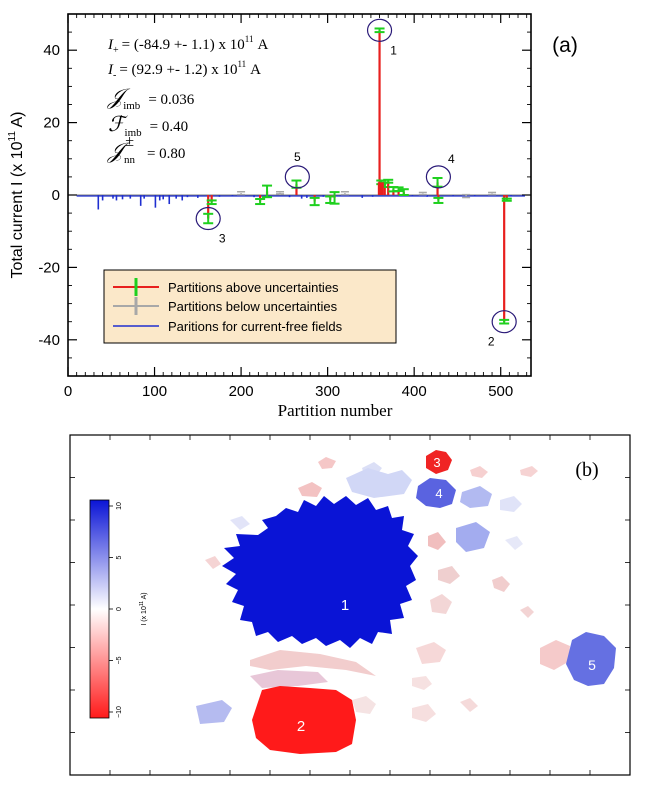  What do you see at coordinates (110, 45) in the screenshot?
I see `annotation-i-plus-symbol: I` at bounding box center [110, 45].